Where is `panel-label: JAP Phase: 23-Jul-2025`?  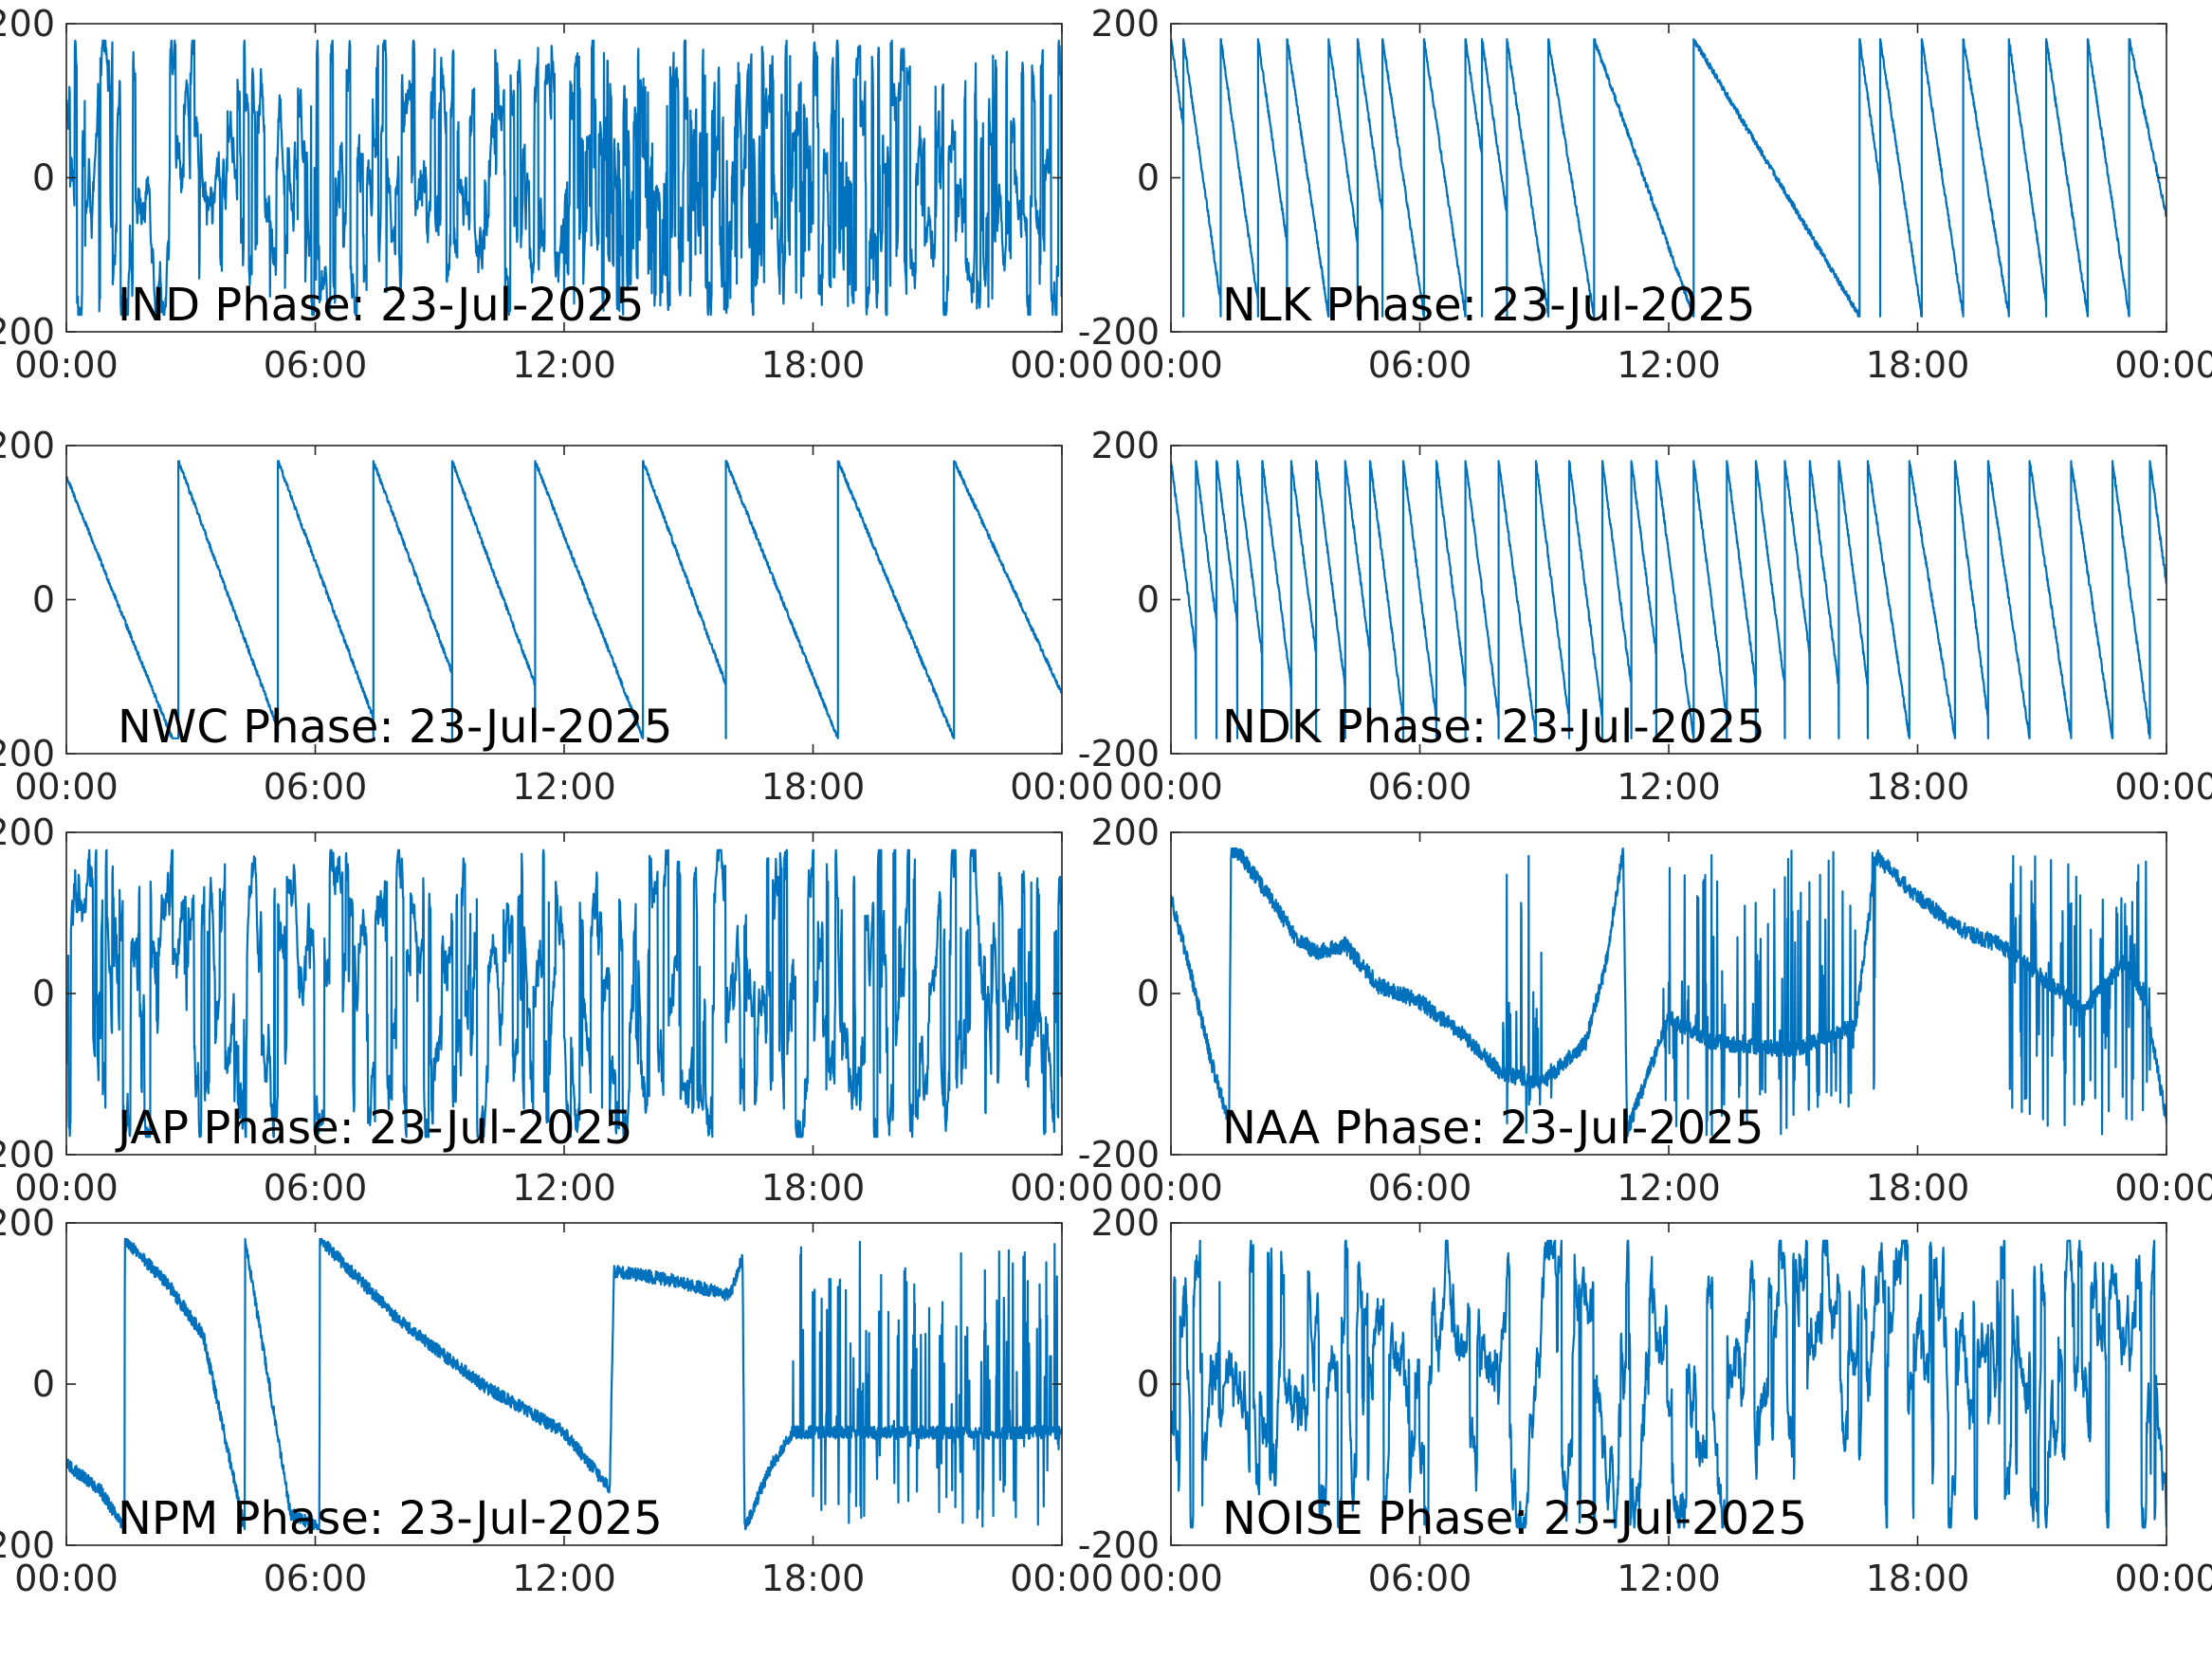 panel-label: JAP Phase: 23-Jul-2025 is located at coordinates (374, 1128).